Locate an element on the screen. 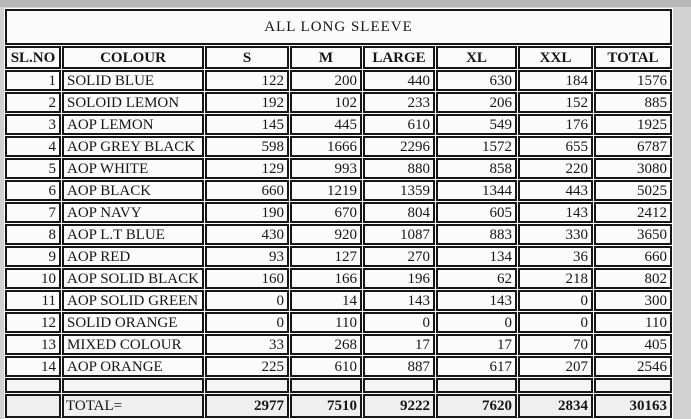 The width and height of the screenshot is (691, 419). cell-total: 2546 is located at coordinates (633, 366).